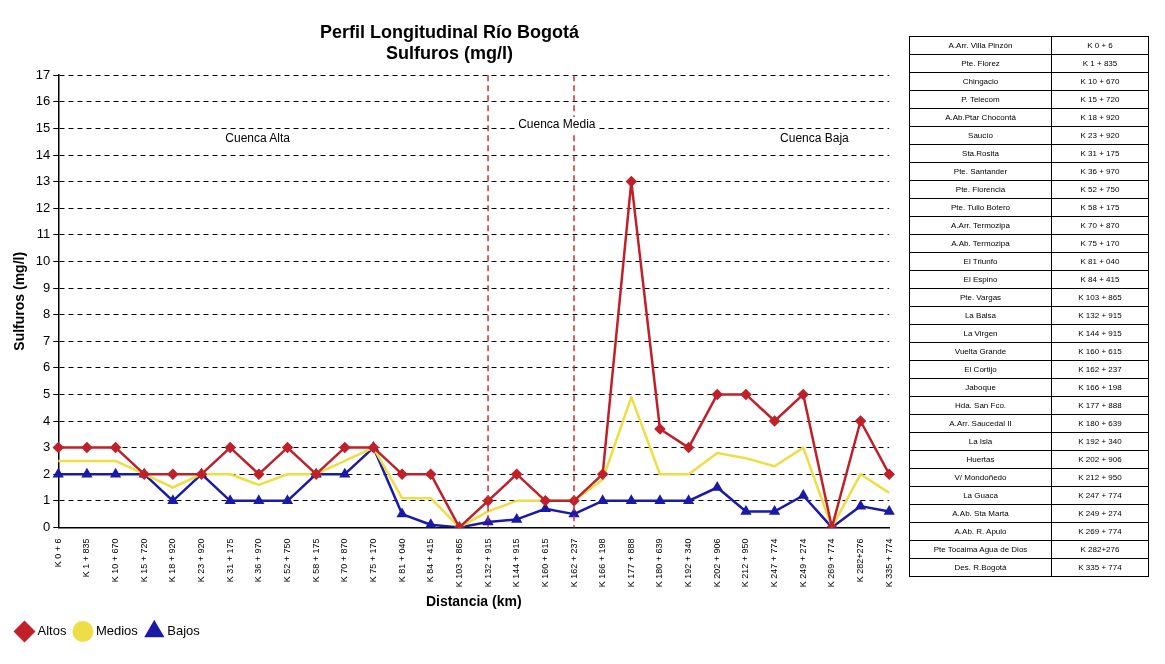  Describe the element at coordinates (315, 560) in the screenshot. I see `x-tick-label: K 58 + 175` at that location.